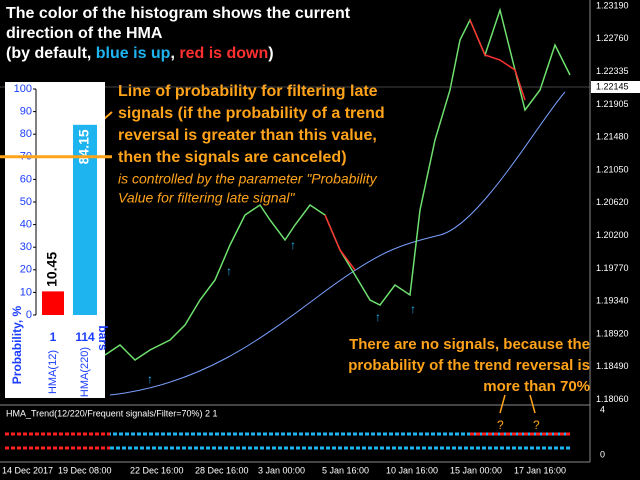  Describe the element at coordinates (85, 337) in the screenshot. I see `bar-count: 114` at that location.